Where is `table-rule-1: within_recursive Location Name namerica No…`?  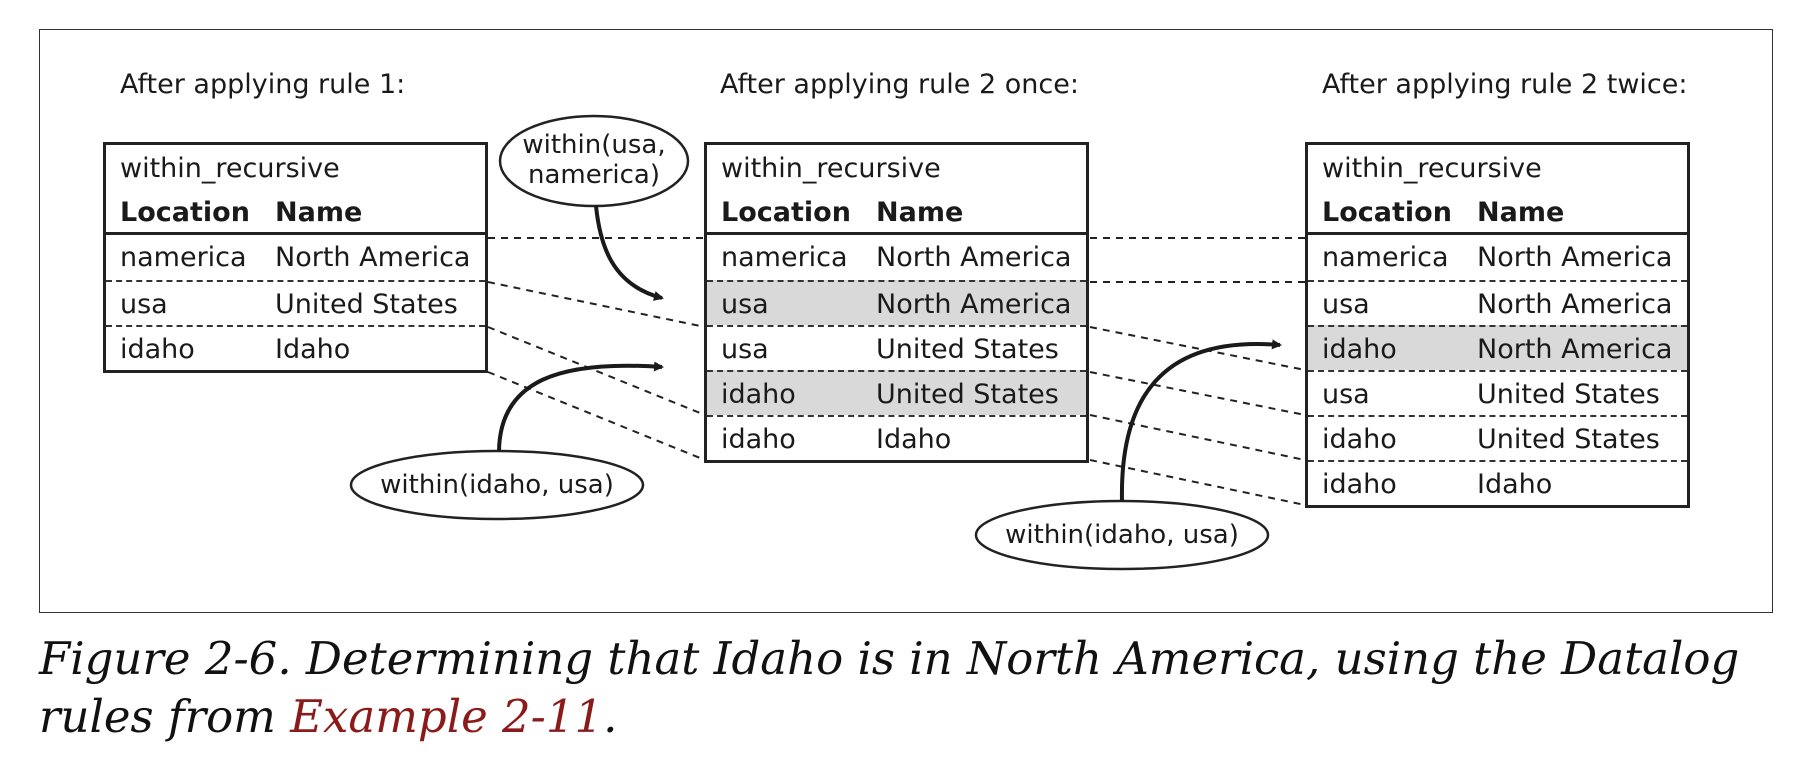 table-rule-1: within_recursive Location Name namerica No… is located at coordinates (295, 257).